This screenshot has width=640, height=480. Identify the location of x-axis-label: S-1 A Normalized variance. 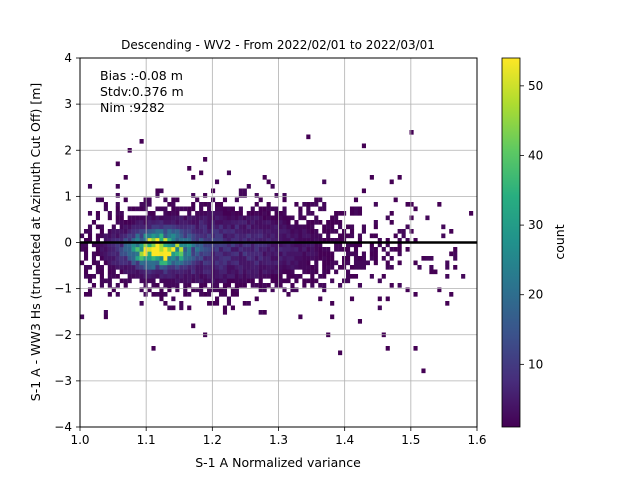
(278, 462).